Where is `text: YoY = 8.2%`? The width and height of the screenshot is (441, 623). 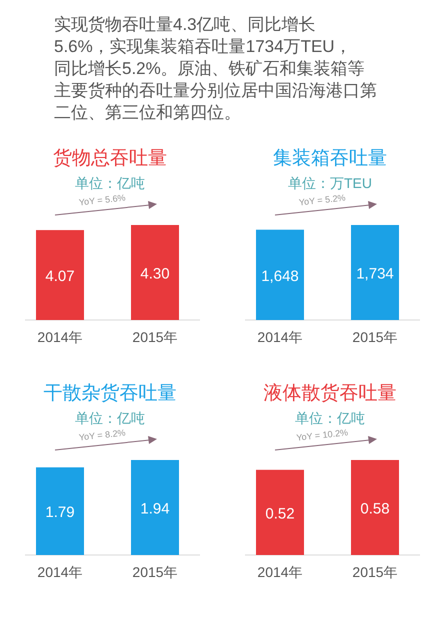 text: YoY = 8.2% is located at coordinates (102, 435).